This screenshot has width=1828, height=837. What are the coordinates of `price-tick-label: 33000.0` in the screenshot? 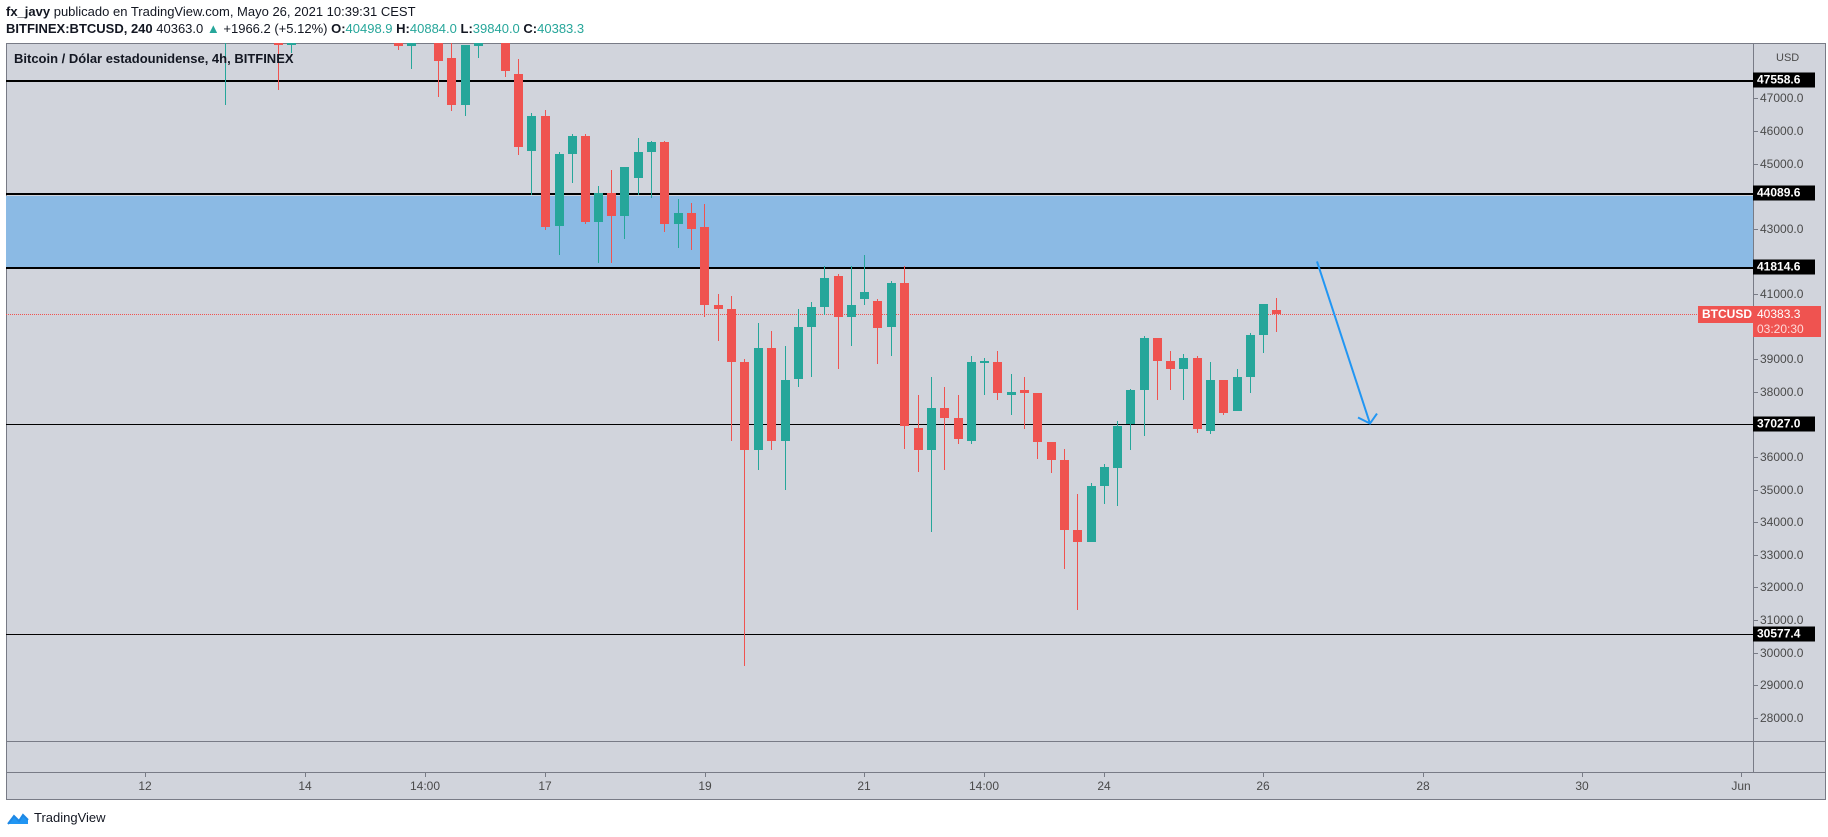 It's located at (1782, 554).